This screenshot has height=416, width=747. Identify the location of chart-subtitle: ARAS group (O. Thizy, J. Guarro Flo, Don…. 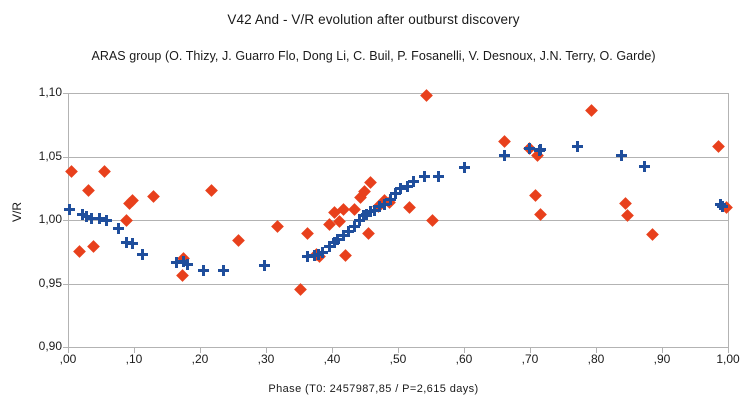
(373, 56).